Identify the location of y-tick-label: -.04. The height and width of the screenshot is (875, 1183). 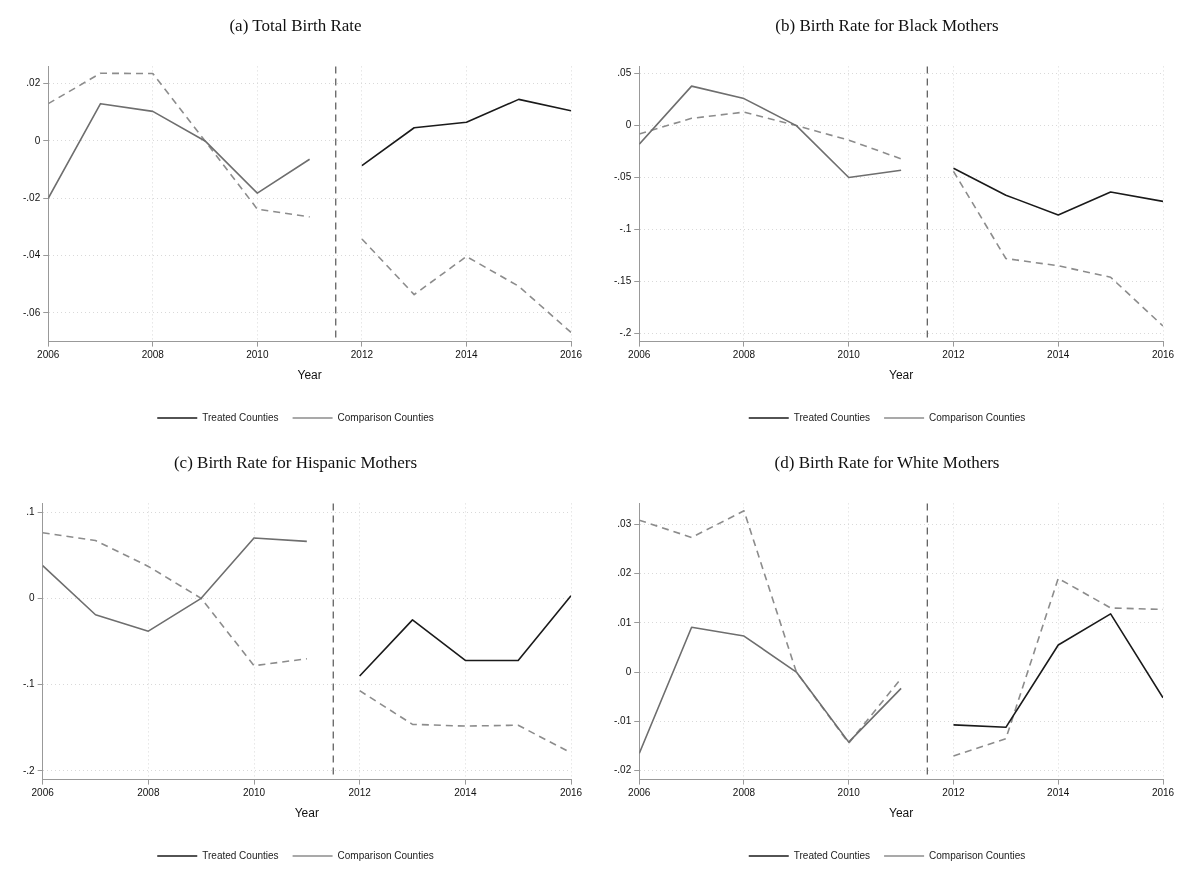
(32, 255).